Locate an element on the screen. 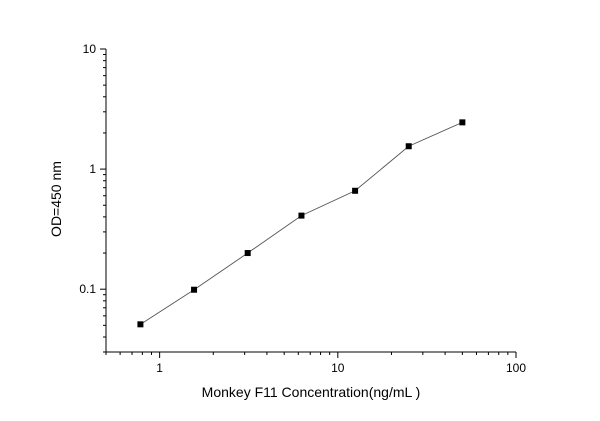  x-tick-label: 100 is located at coordinates (516, 368).